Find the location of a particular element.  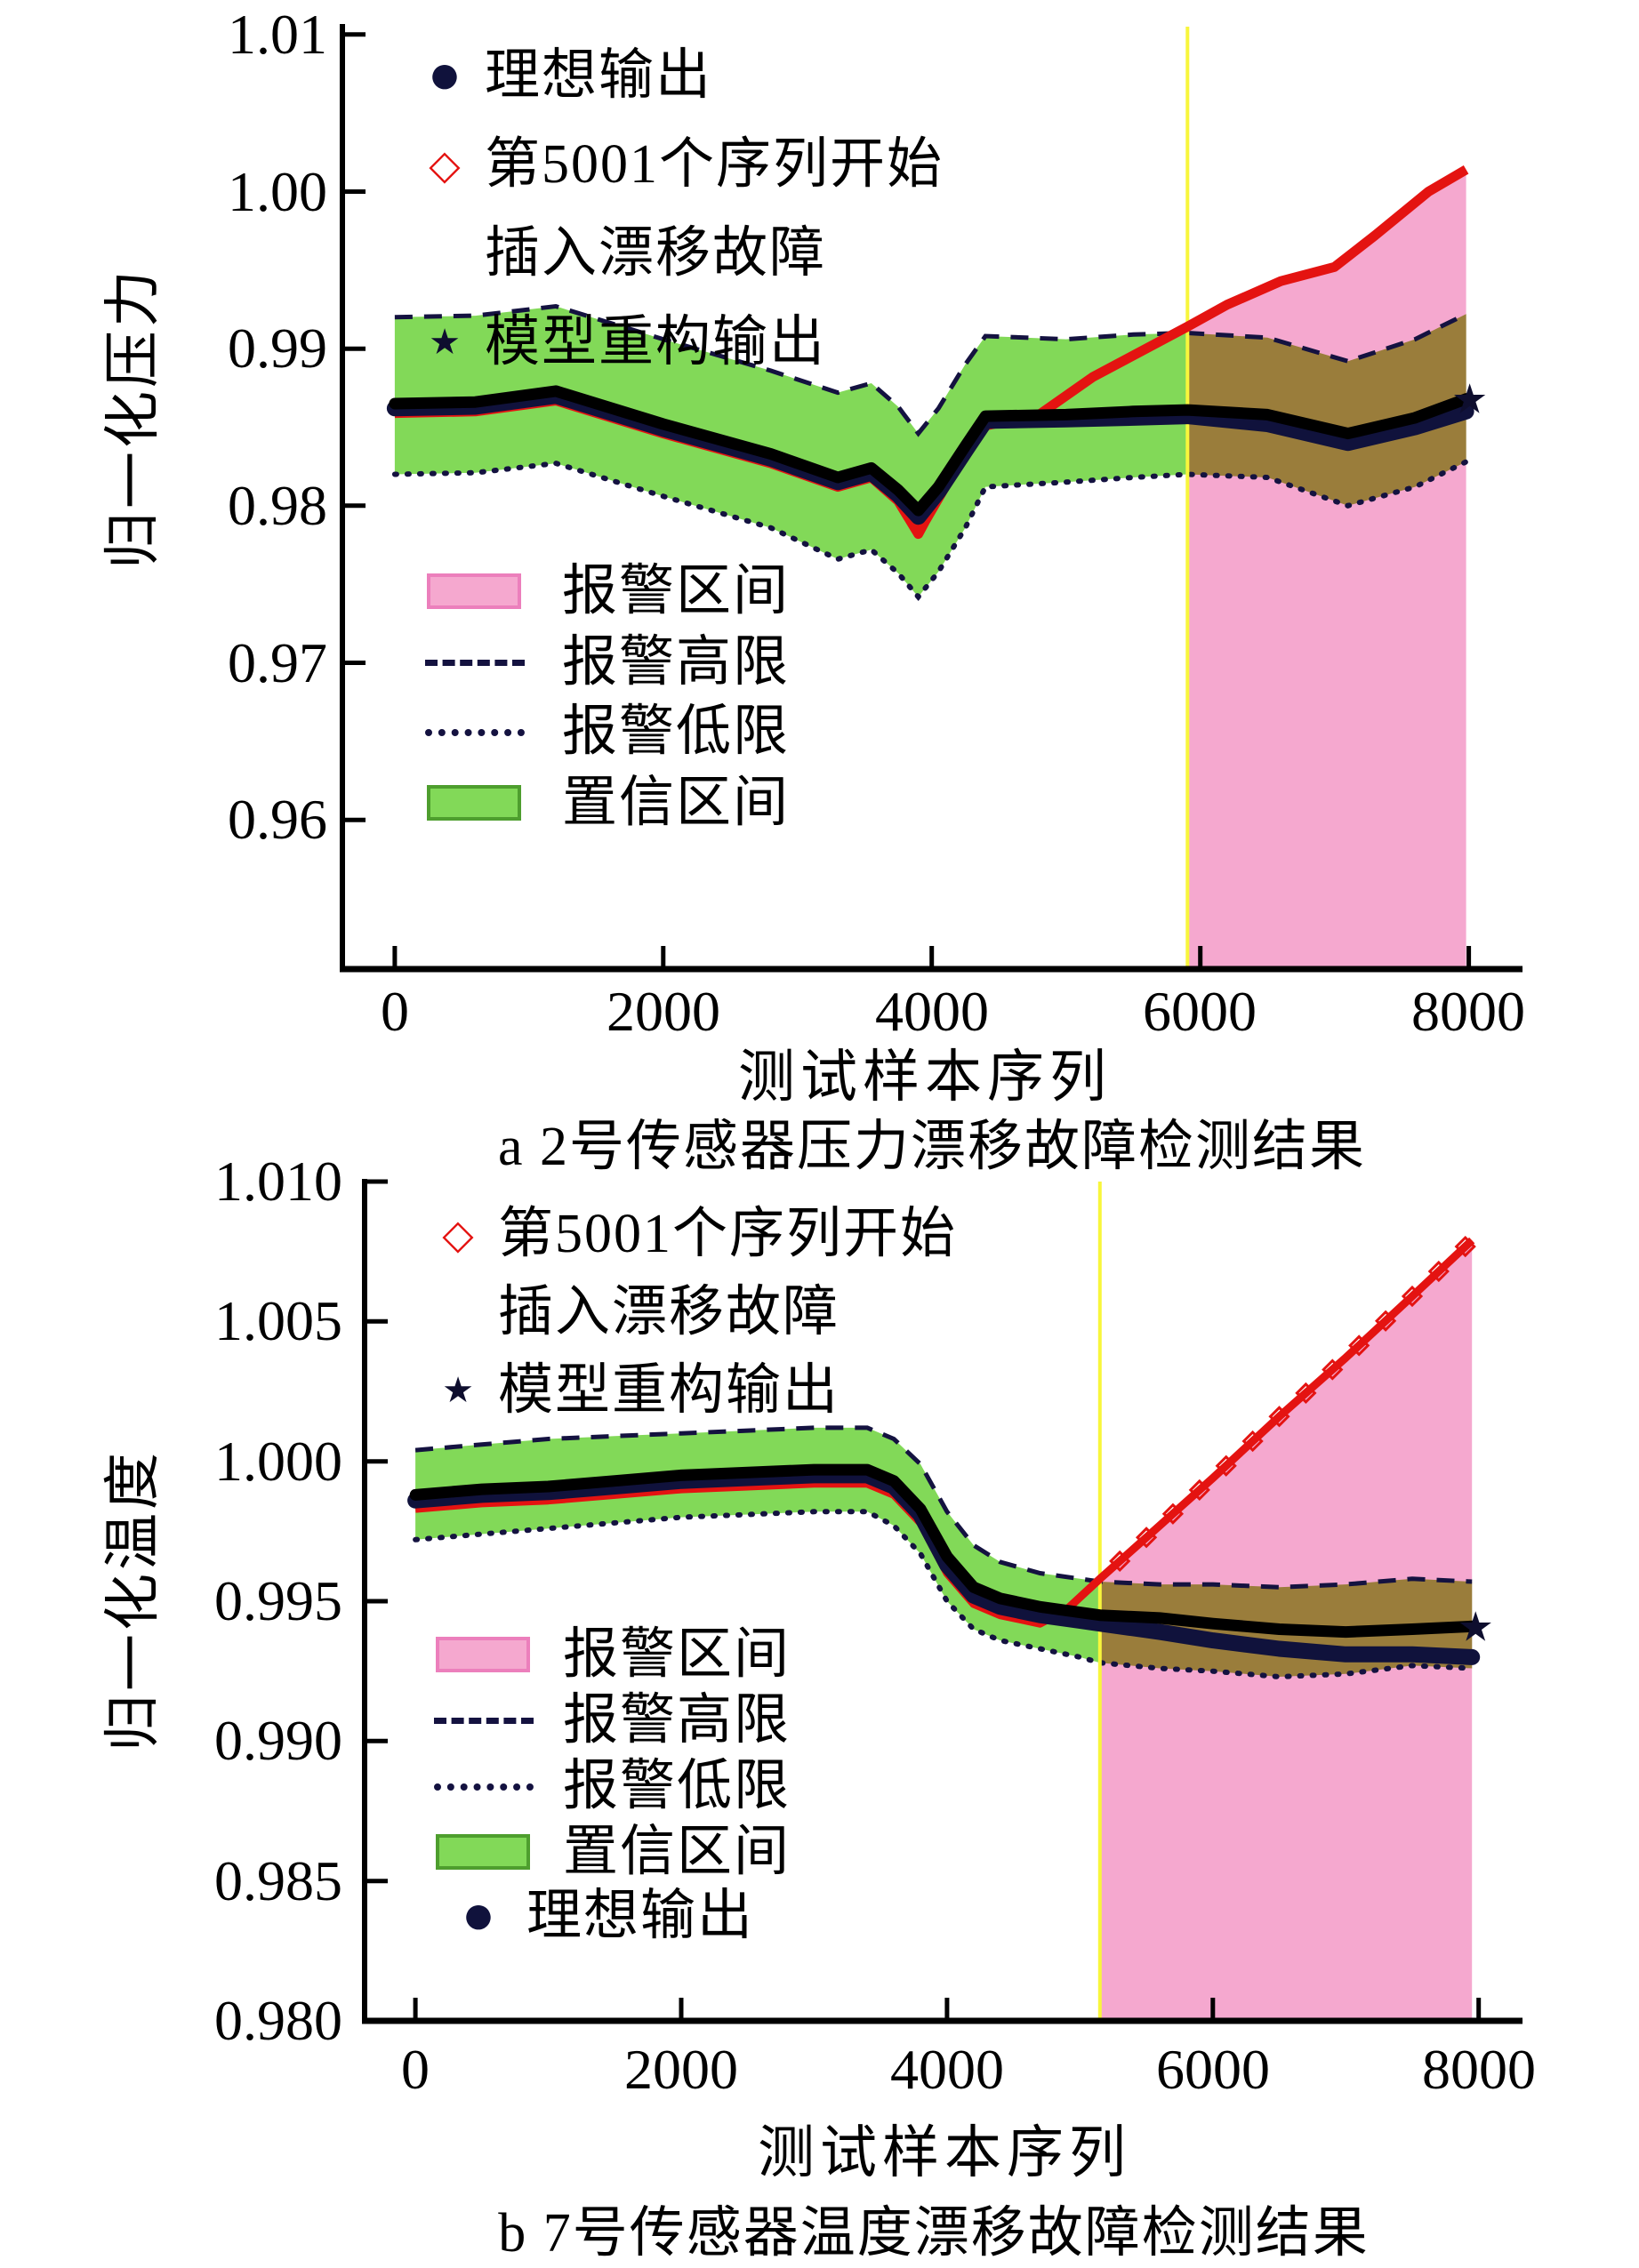

y-tick-label: 0.99 is located at coordinates (277, 348).